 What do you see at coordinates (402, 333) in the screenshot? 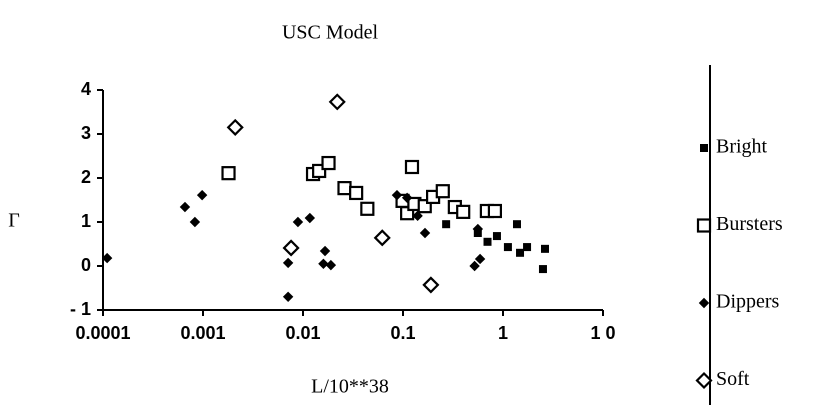
I see `x-tick-label: 0.1` at bounding box center [402, 333].